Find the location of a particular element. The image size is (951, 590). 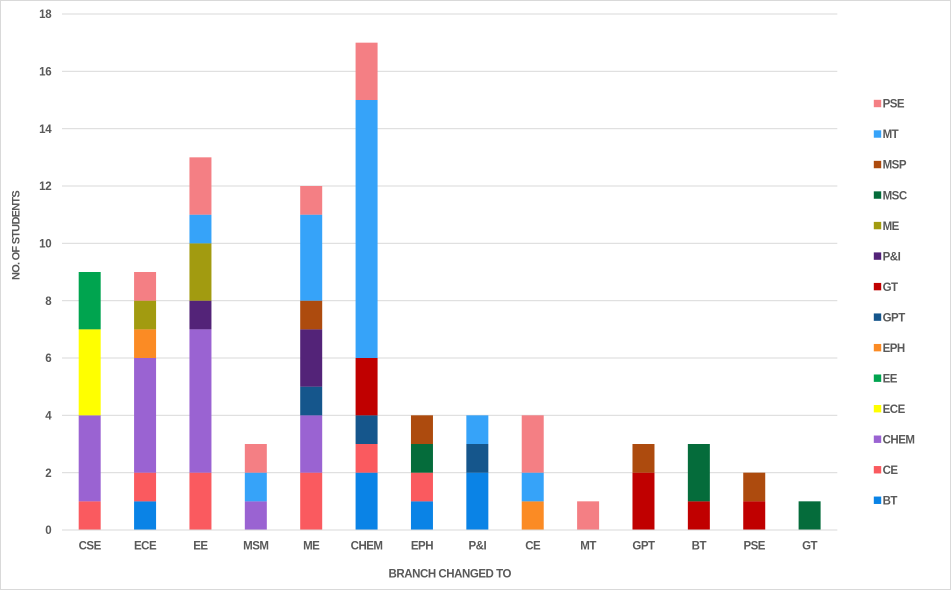

svg-text: 8 is located at coordinates (48, 302).